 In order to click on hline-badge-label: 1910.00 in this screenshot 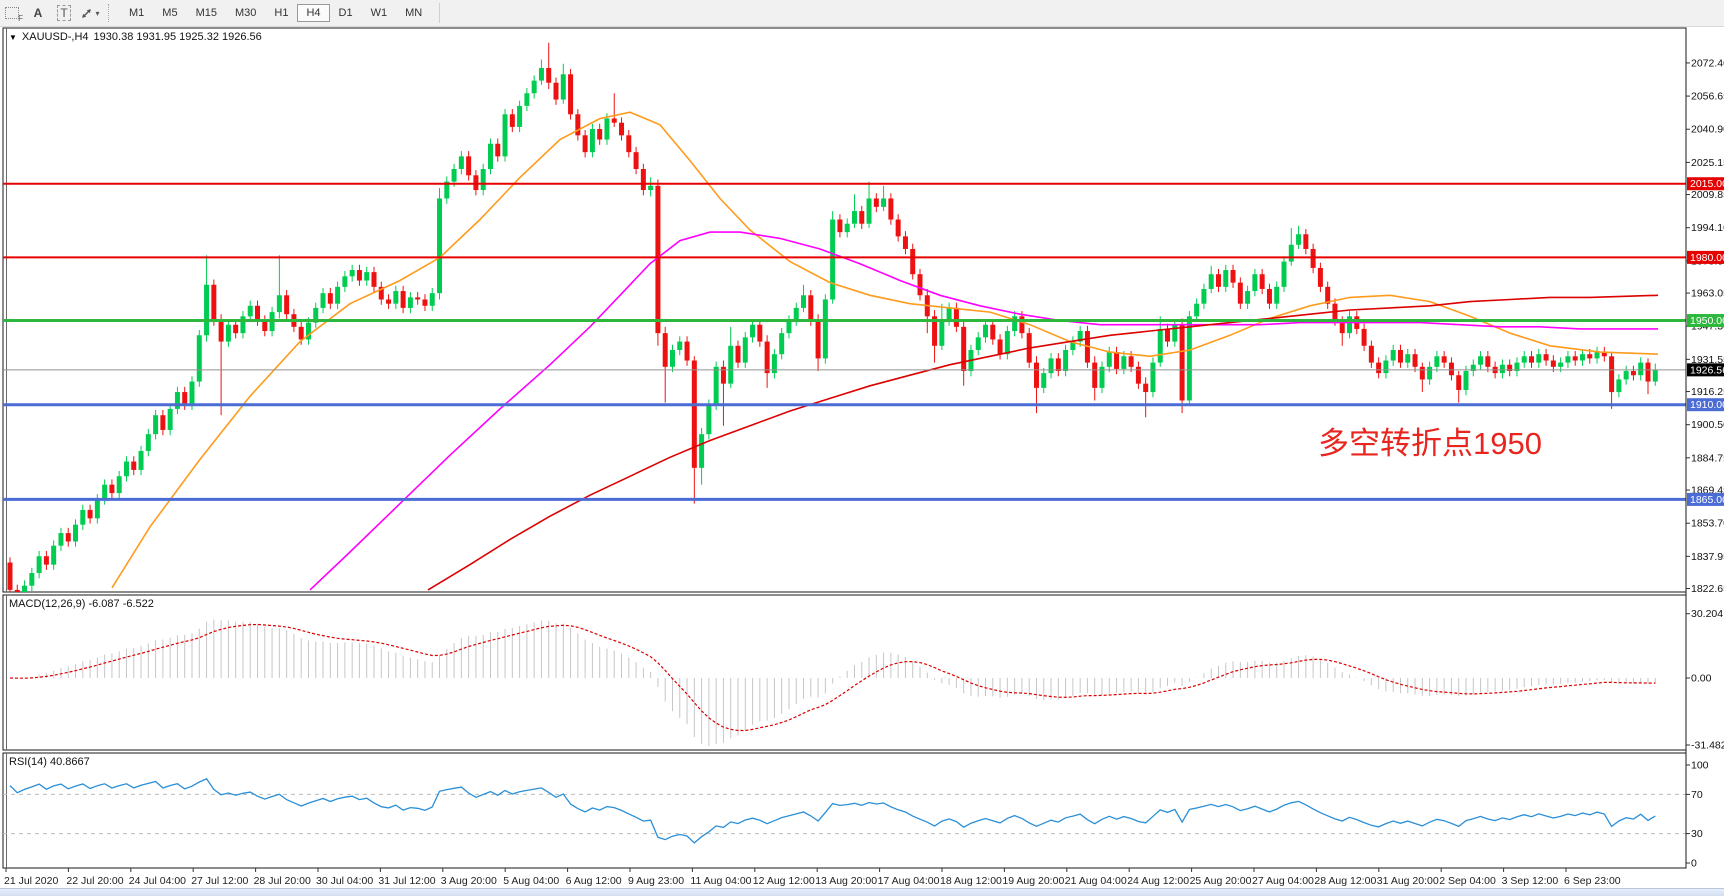, I will do `click(1707, 405)`.